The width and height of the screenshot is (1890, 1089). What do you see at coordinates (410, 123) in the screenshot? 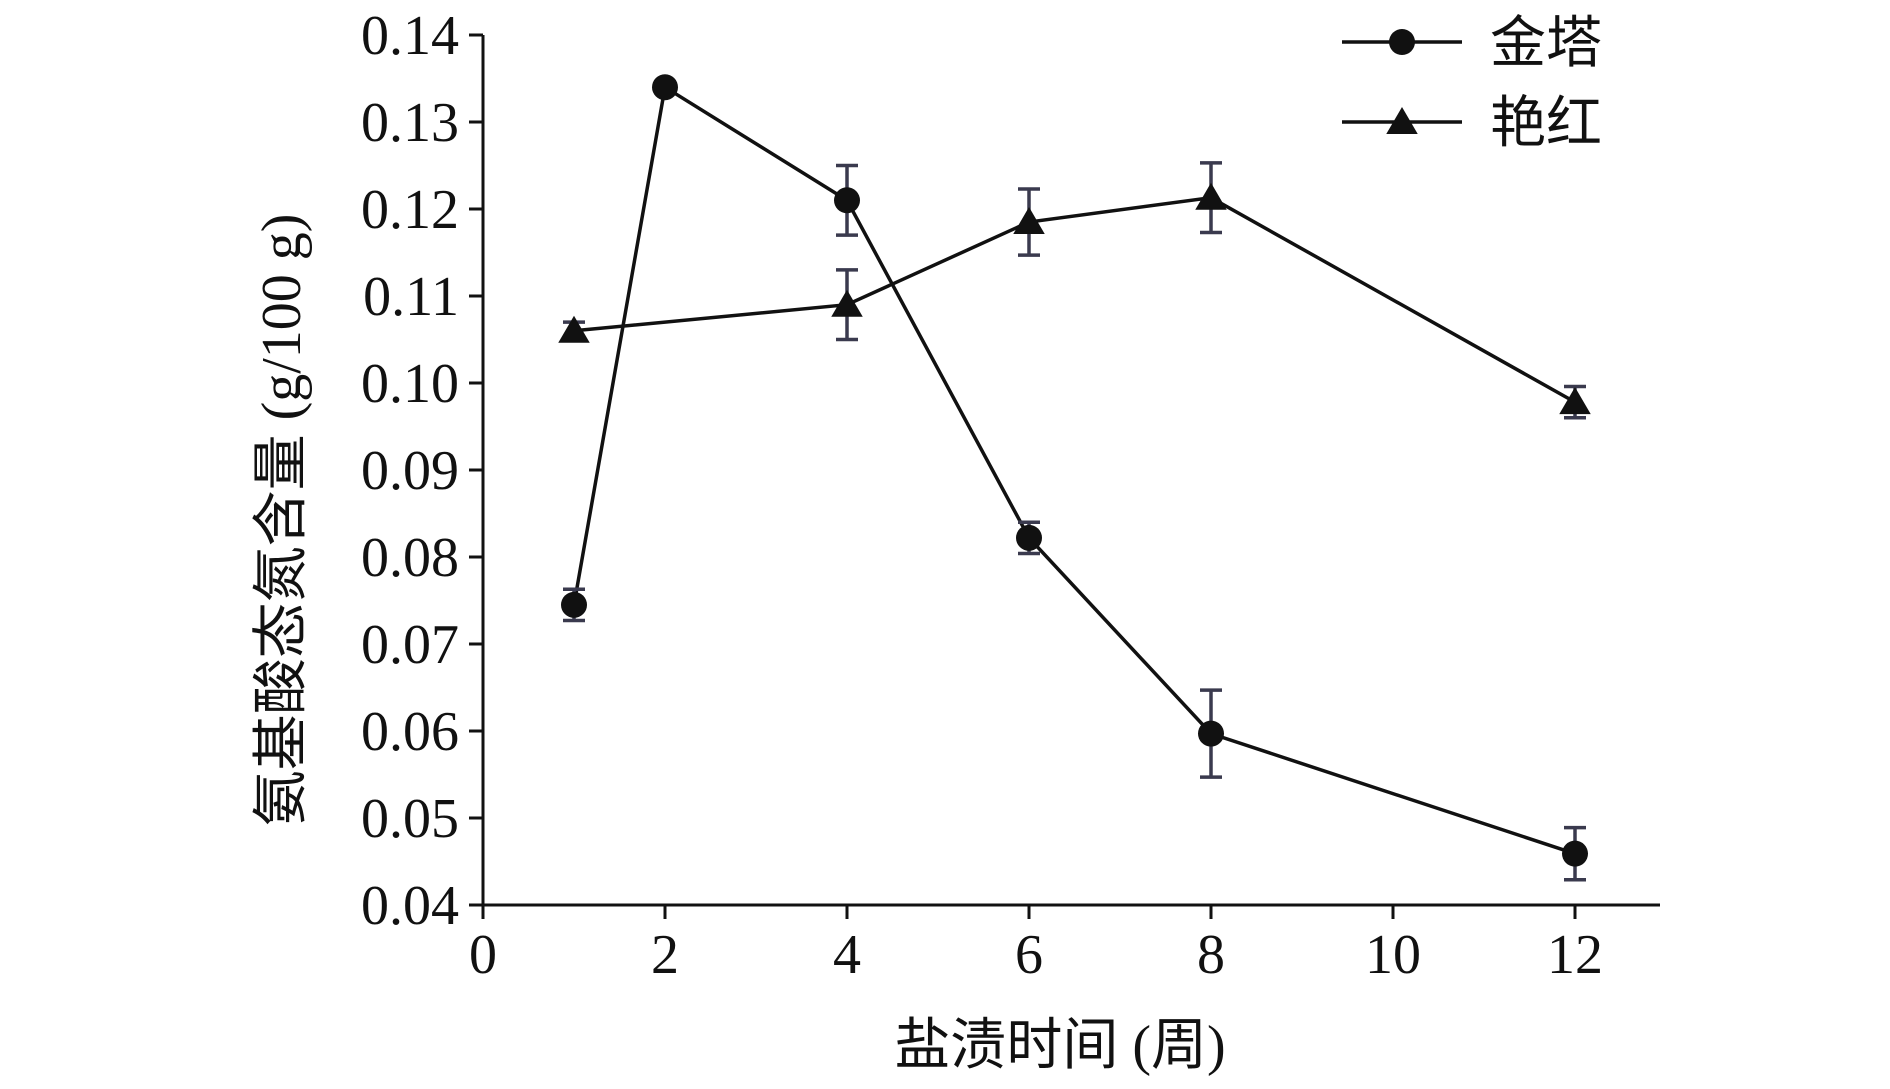
I see `y-tick-label: 0.13` at bounding box center [410, 123].